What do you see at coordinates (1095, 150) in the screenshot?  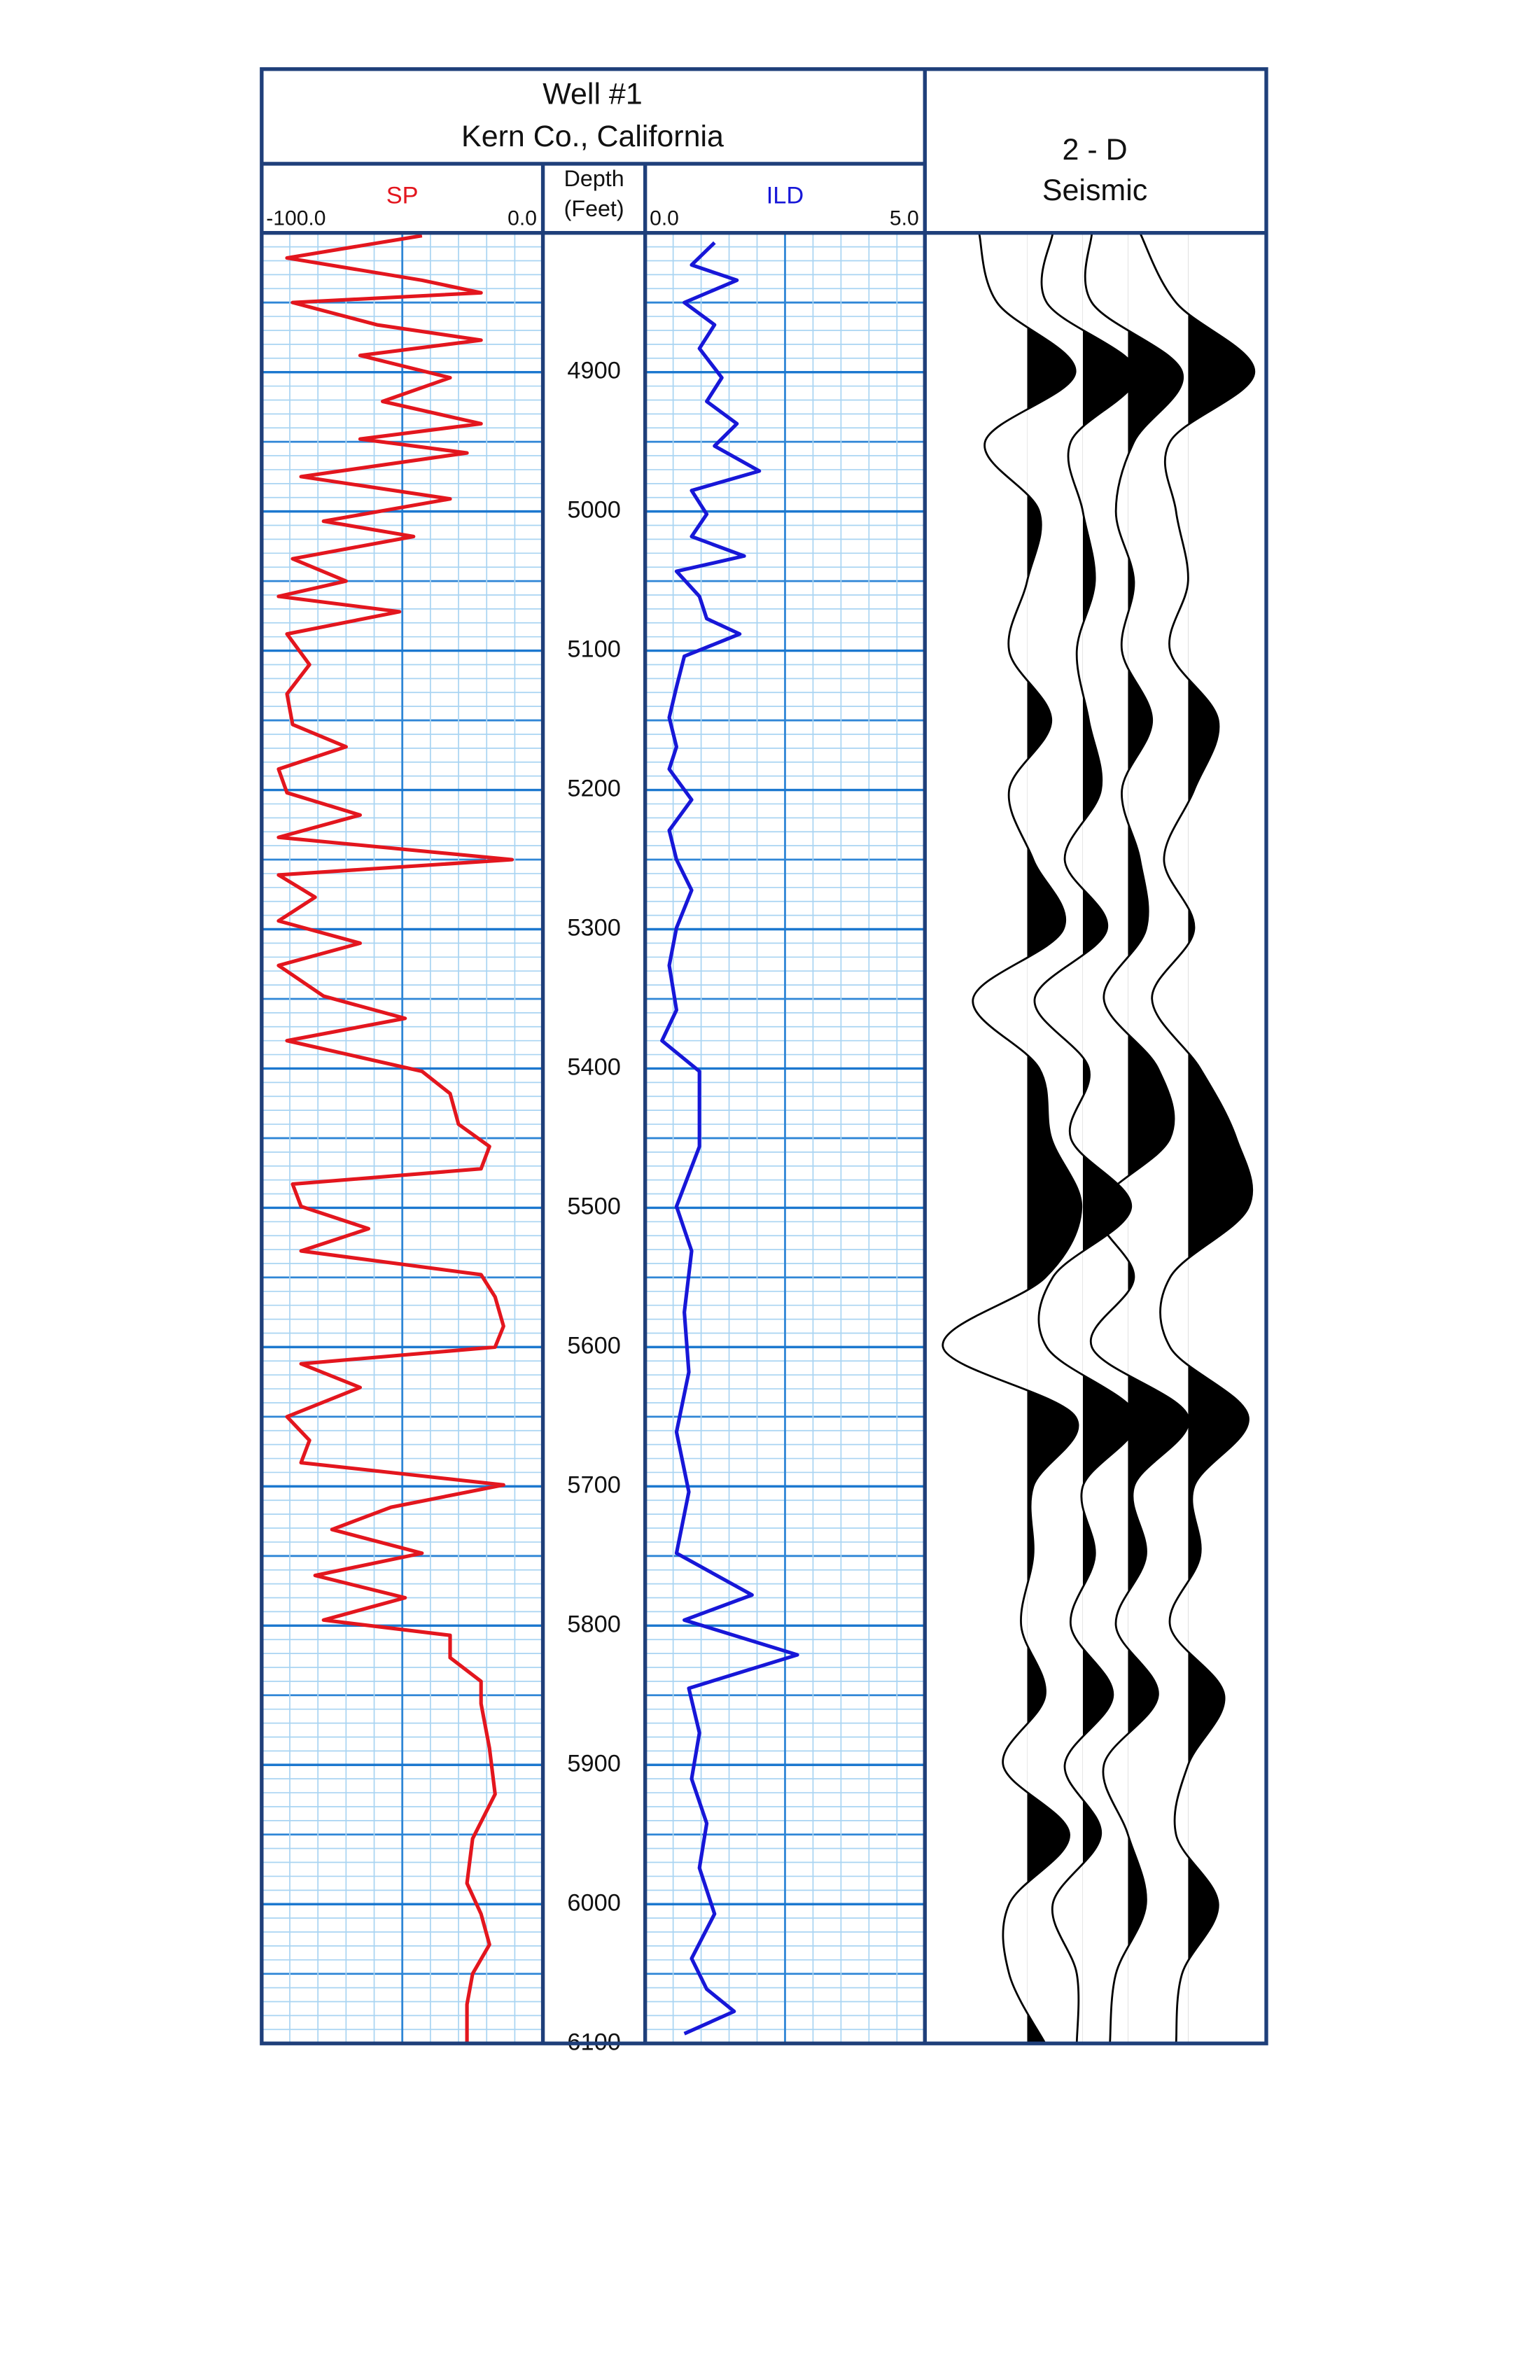 I see `seismic-title: 2 - D` at bounding box center [1095, 150].